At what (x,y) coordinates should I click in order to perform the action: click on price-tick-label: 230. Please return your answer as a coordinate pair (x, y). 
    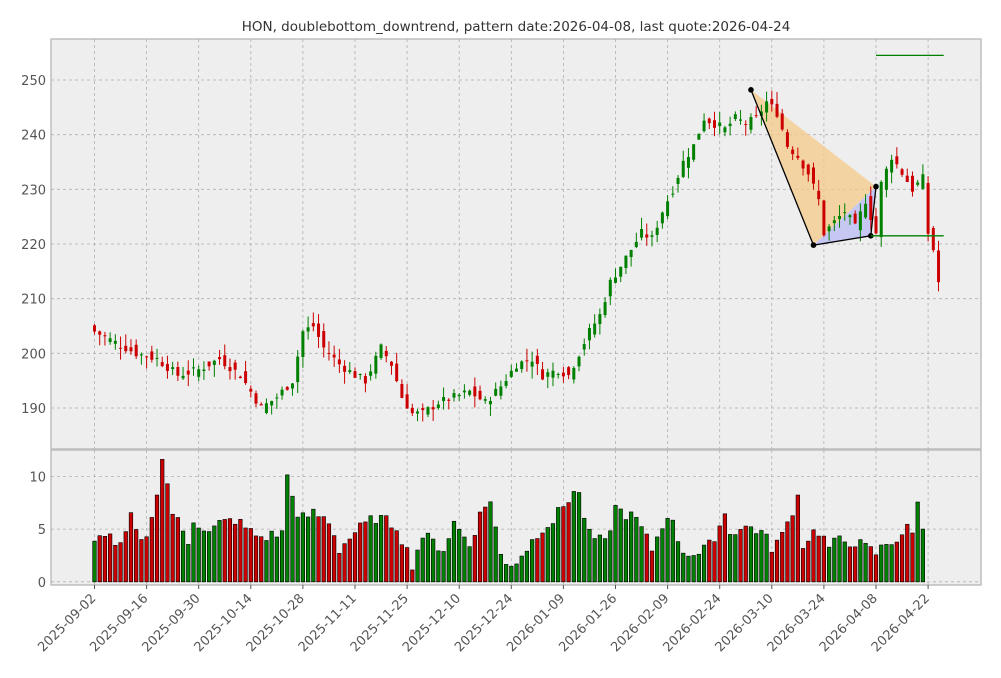
    Looking at the image, I should click on (33, 190).